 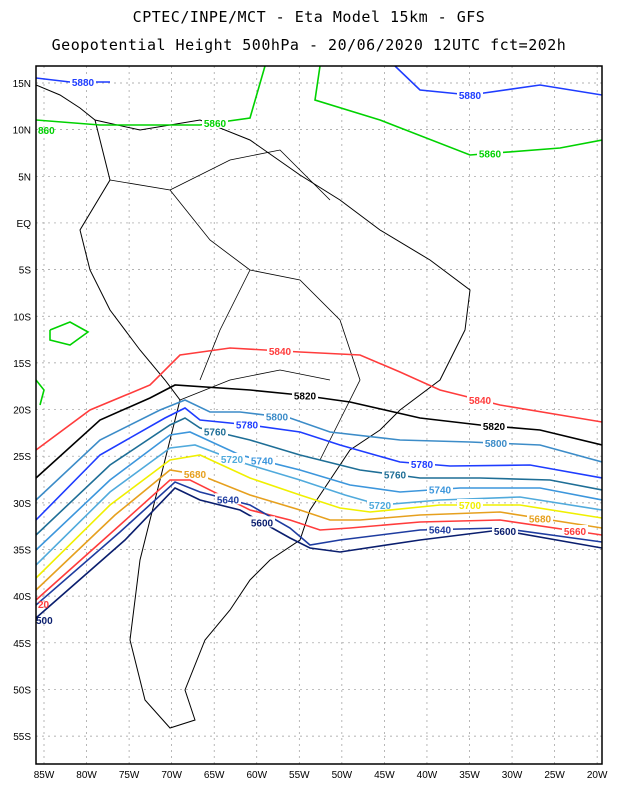 What do you see at coordinates (171, 775) in the screenshot?
I see `lon-tick-label: 70W` at bounding box center [171, 775].